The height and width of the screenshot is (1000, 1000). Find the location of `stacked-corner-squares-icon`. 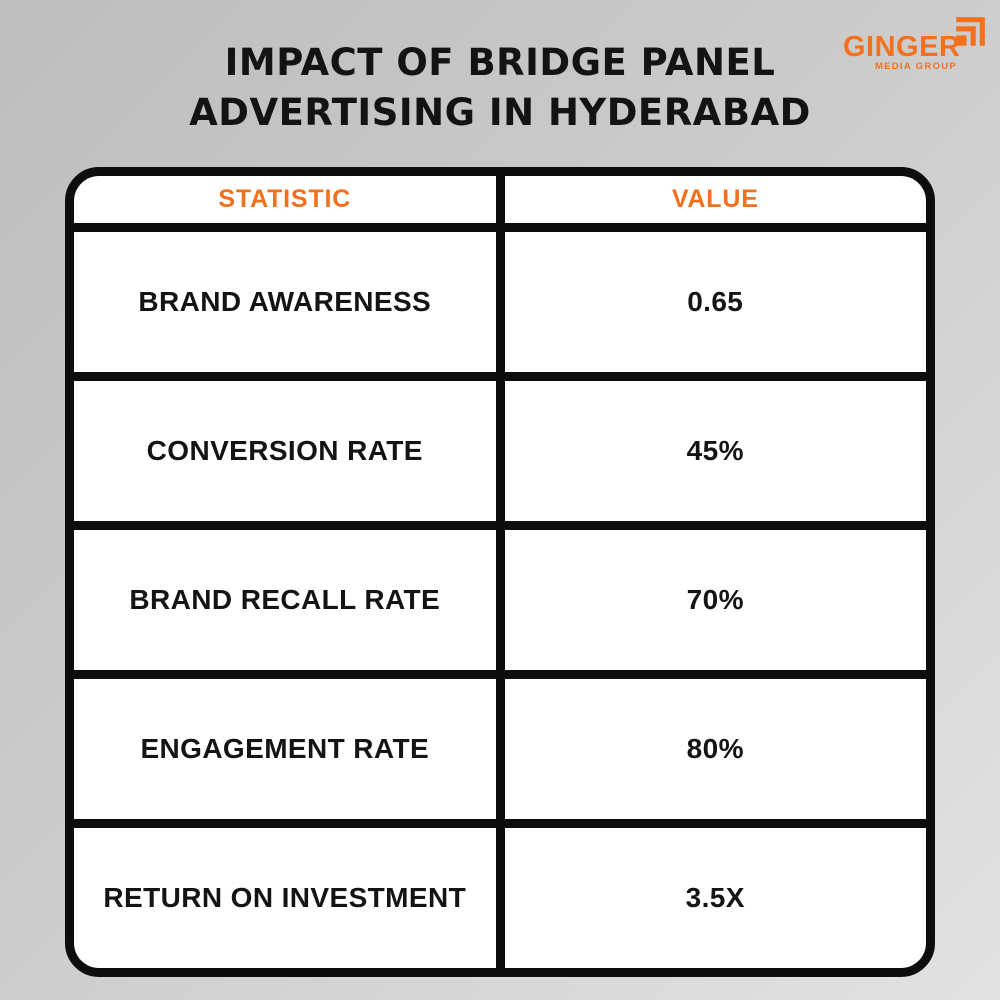

stacked-corner-squares-icon is located at coordinates (970, 31).